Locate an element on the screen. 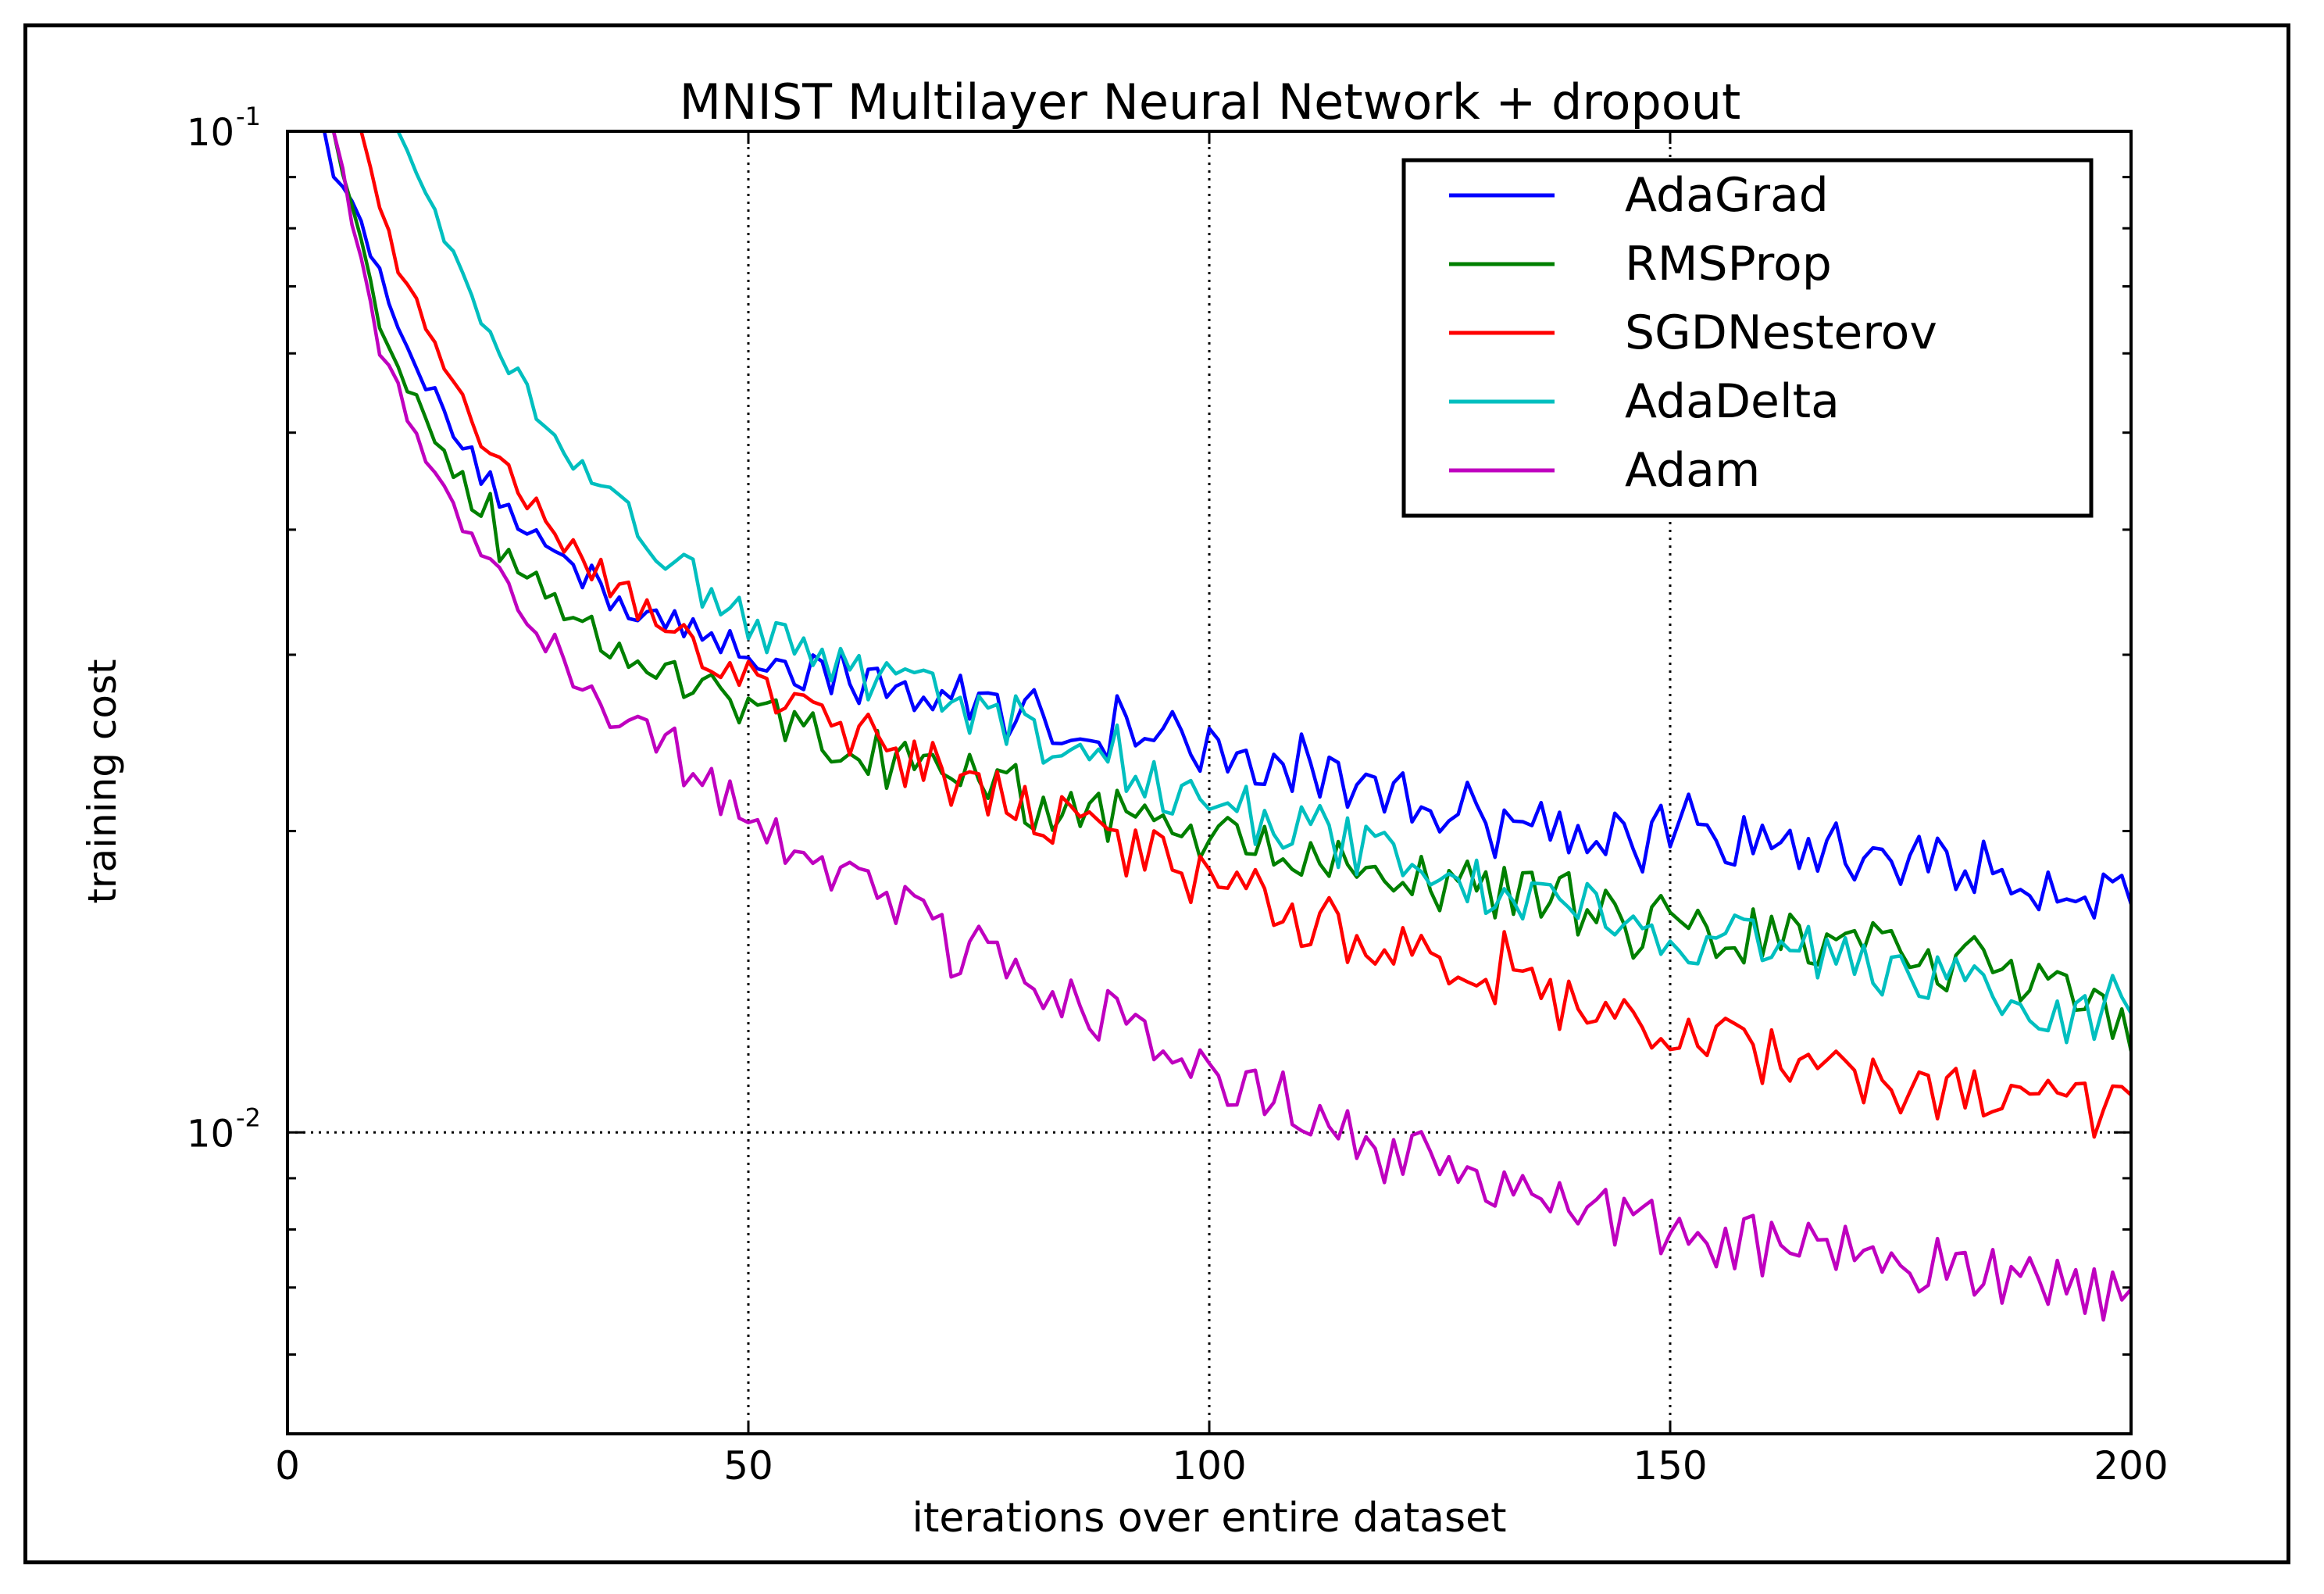 This screenshot has width=2324, height=1594. x-axis-label: iterations over entire dataset is located at coordinates (1209, 1518).